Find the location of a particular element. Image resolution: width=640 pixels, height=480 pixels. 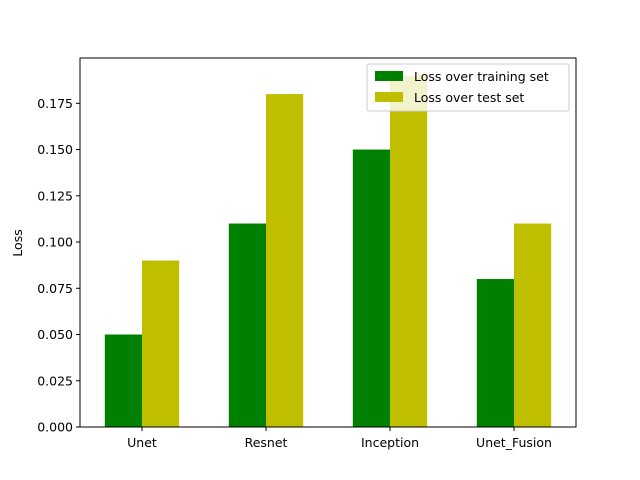

x-axis-ticks: Unet Resnet Inception Unet_Fusion is located at coordinates (339, 438).